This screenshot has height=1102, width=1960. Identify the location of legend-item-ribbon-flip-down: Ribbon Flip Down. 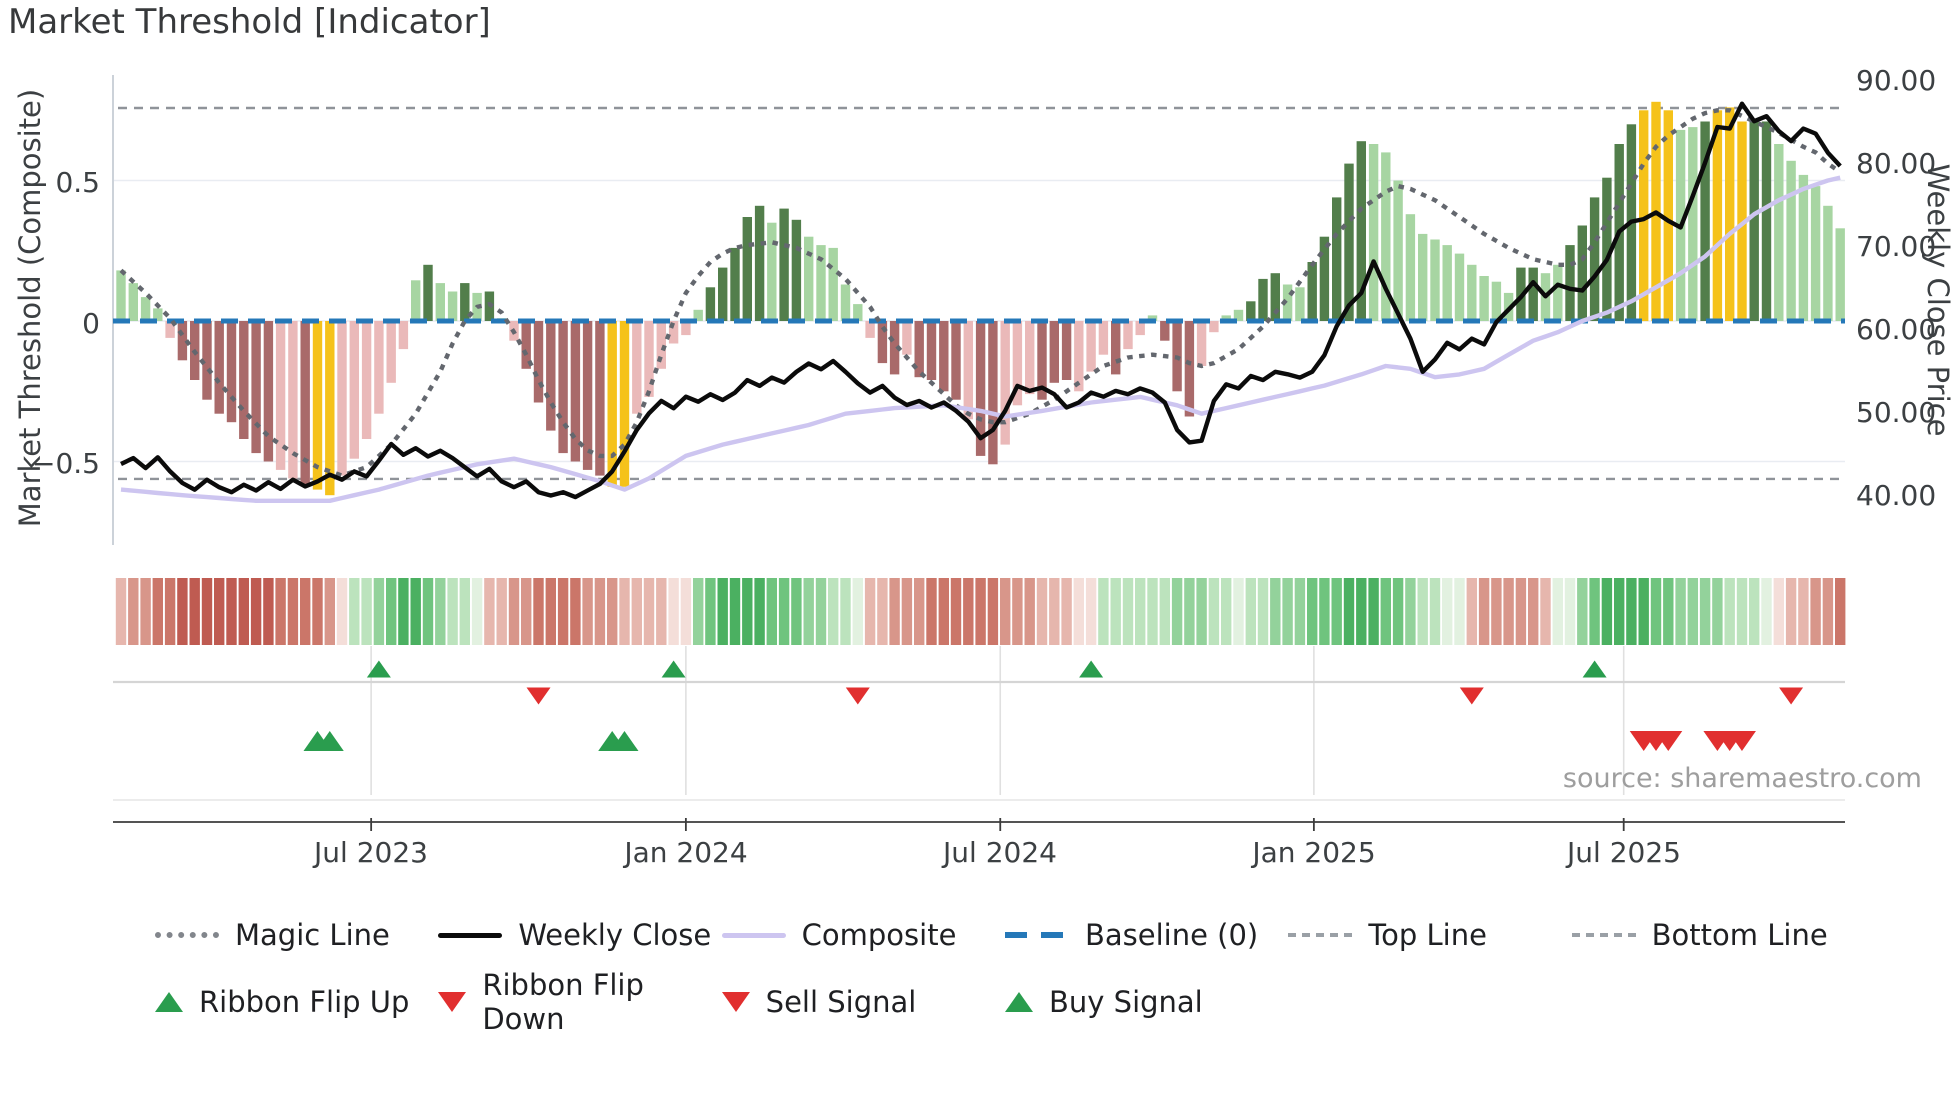
(579, 1002).